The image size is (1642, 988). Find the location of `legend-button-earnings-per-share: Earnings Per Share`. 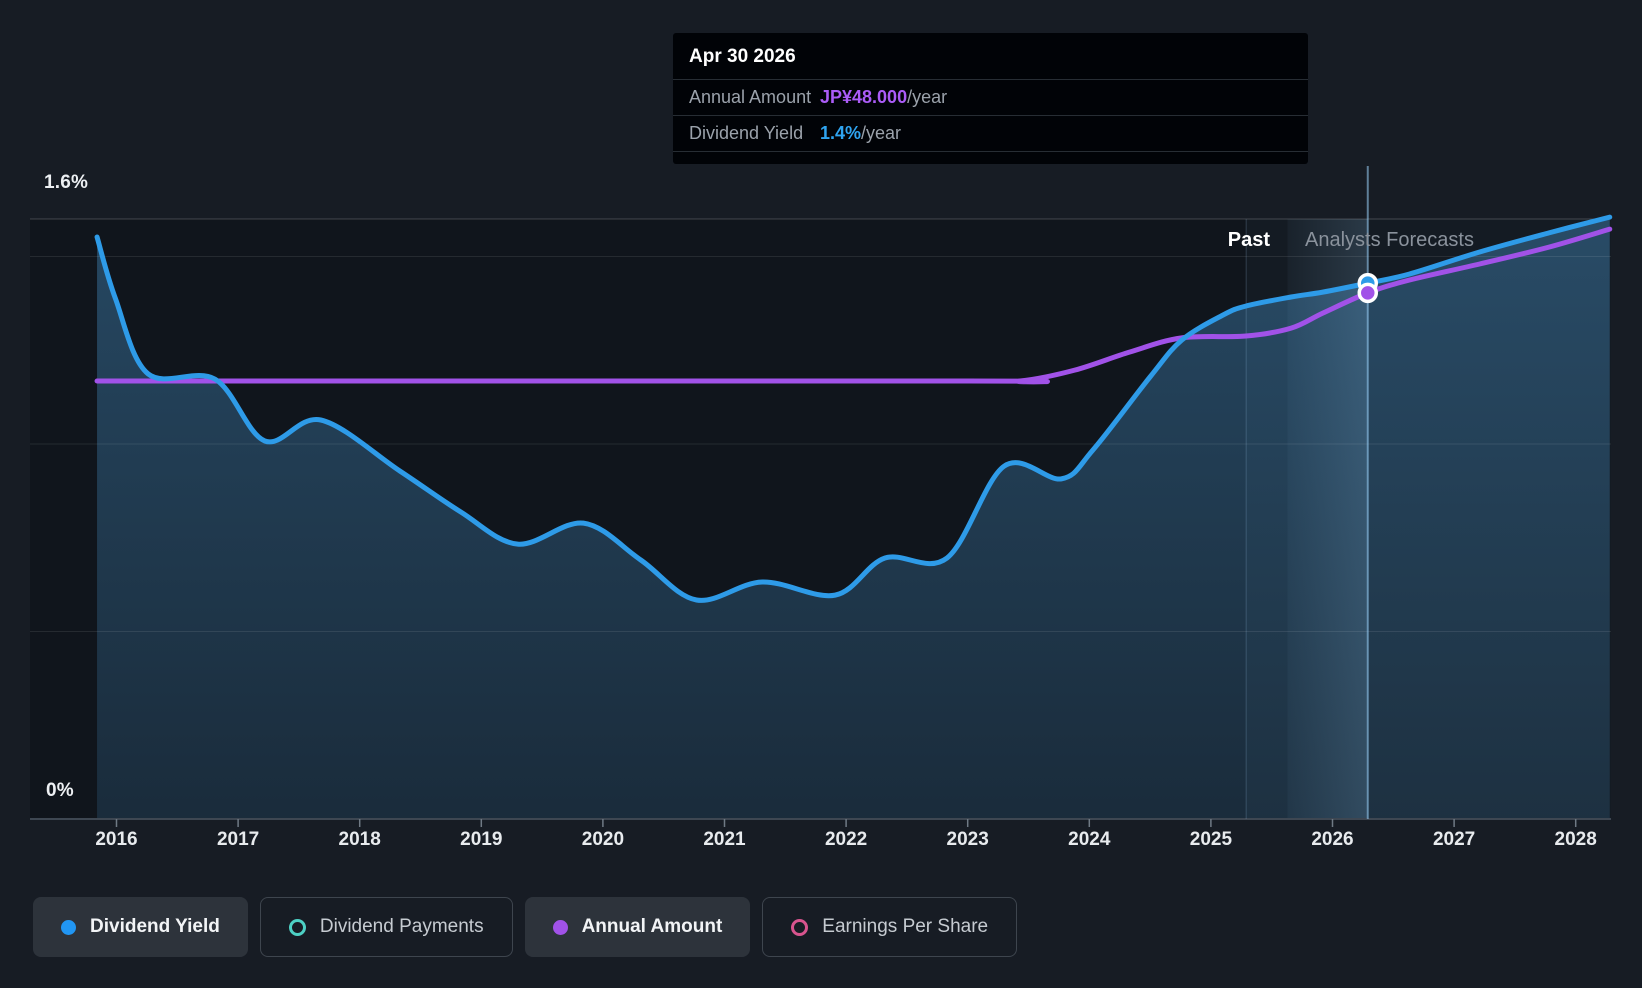

legend-button-earnings-per-share: Earnings Per Share is located at coordinates (890, 927).